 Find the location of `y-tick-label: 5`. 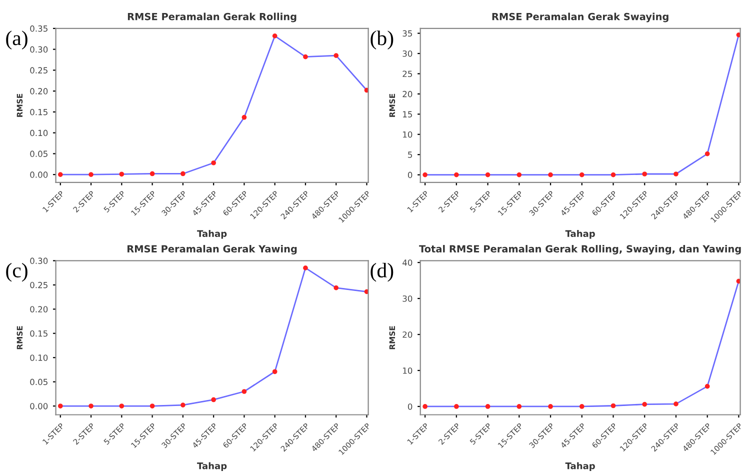

y-tick-label: 5 is located at coordinates (410, 155).